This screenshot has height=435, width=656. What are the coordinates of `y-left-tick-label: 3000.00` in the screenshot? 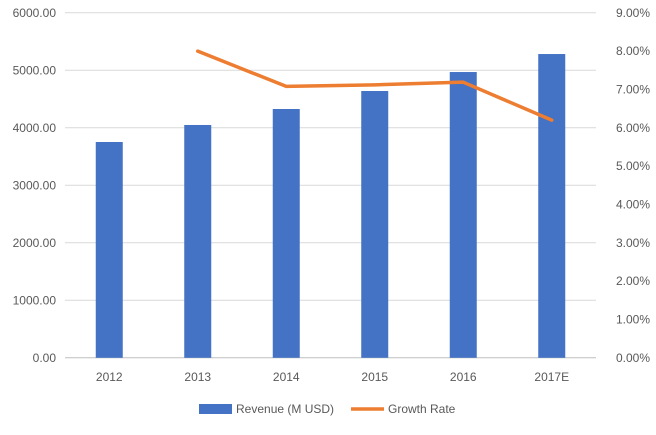 It's located at (35, 185).